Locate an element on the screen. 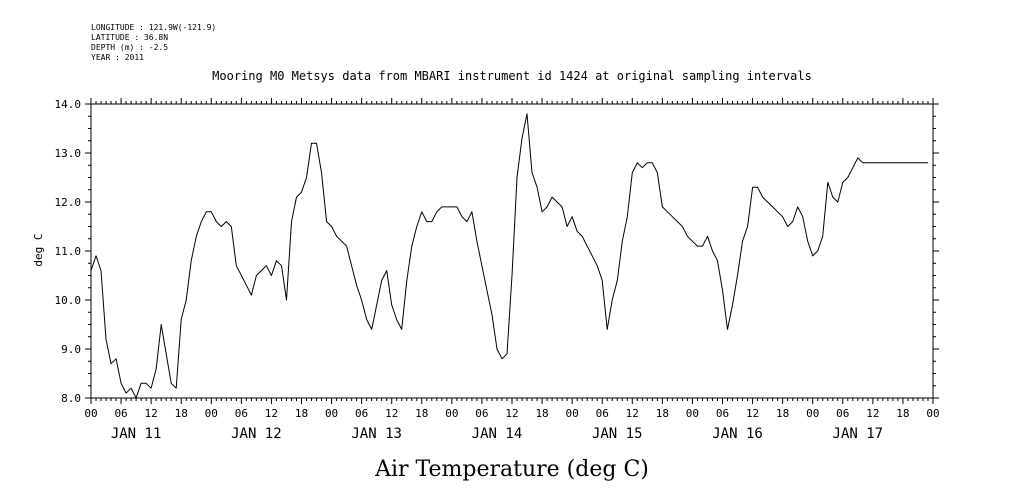  x-day-label: JAN 14 is located at coordinates (497, 434).